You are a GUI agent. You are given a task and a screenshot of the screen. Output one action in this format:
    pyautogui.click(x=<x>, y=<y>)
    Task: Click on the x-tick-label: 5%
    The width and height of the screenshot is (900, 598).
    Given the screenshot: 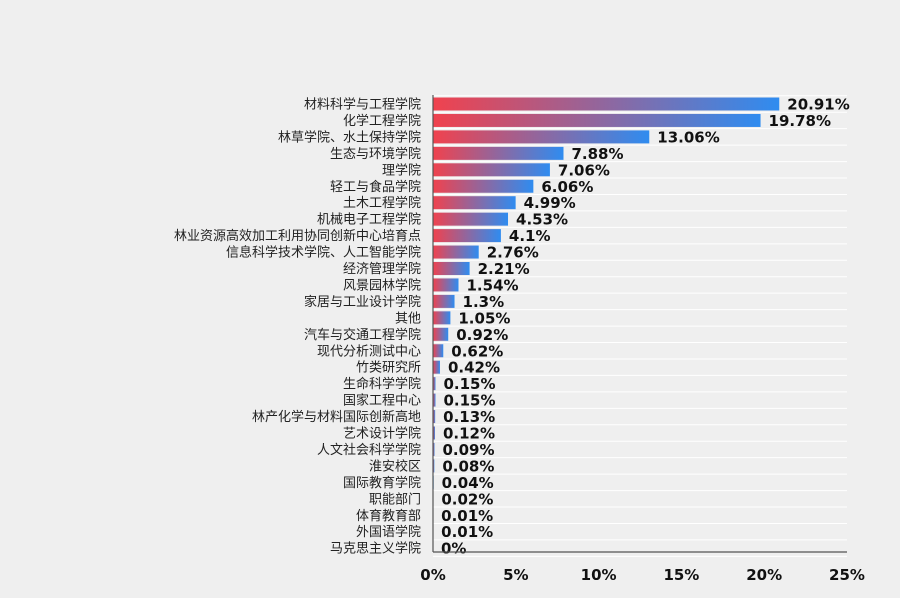 What is the action you would take?
    pyautogui.click(x=515, y=575)
    